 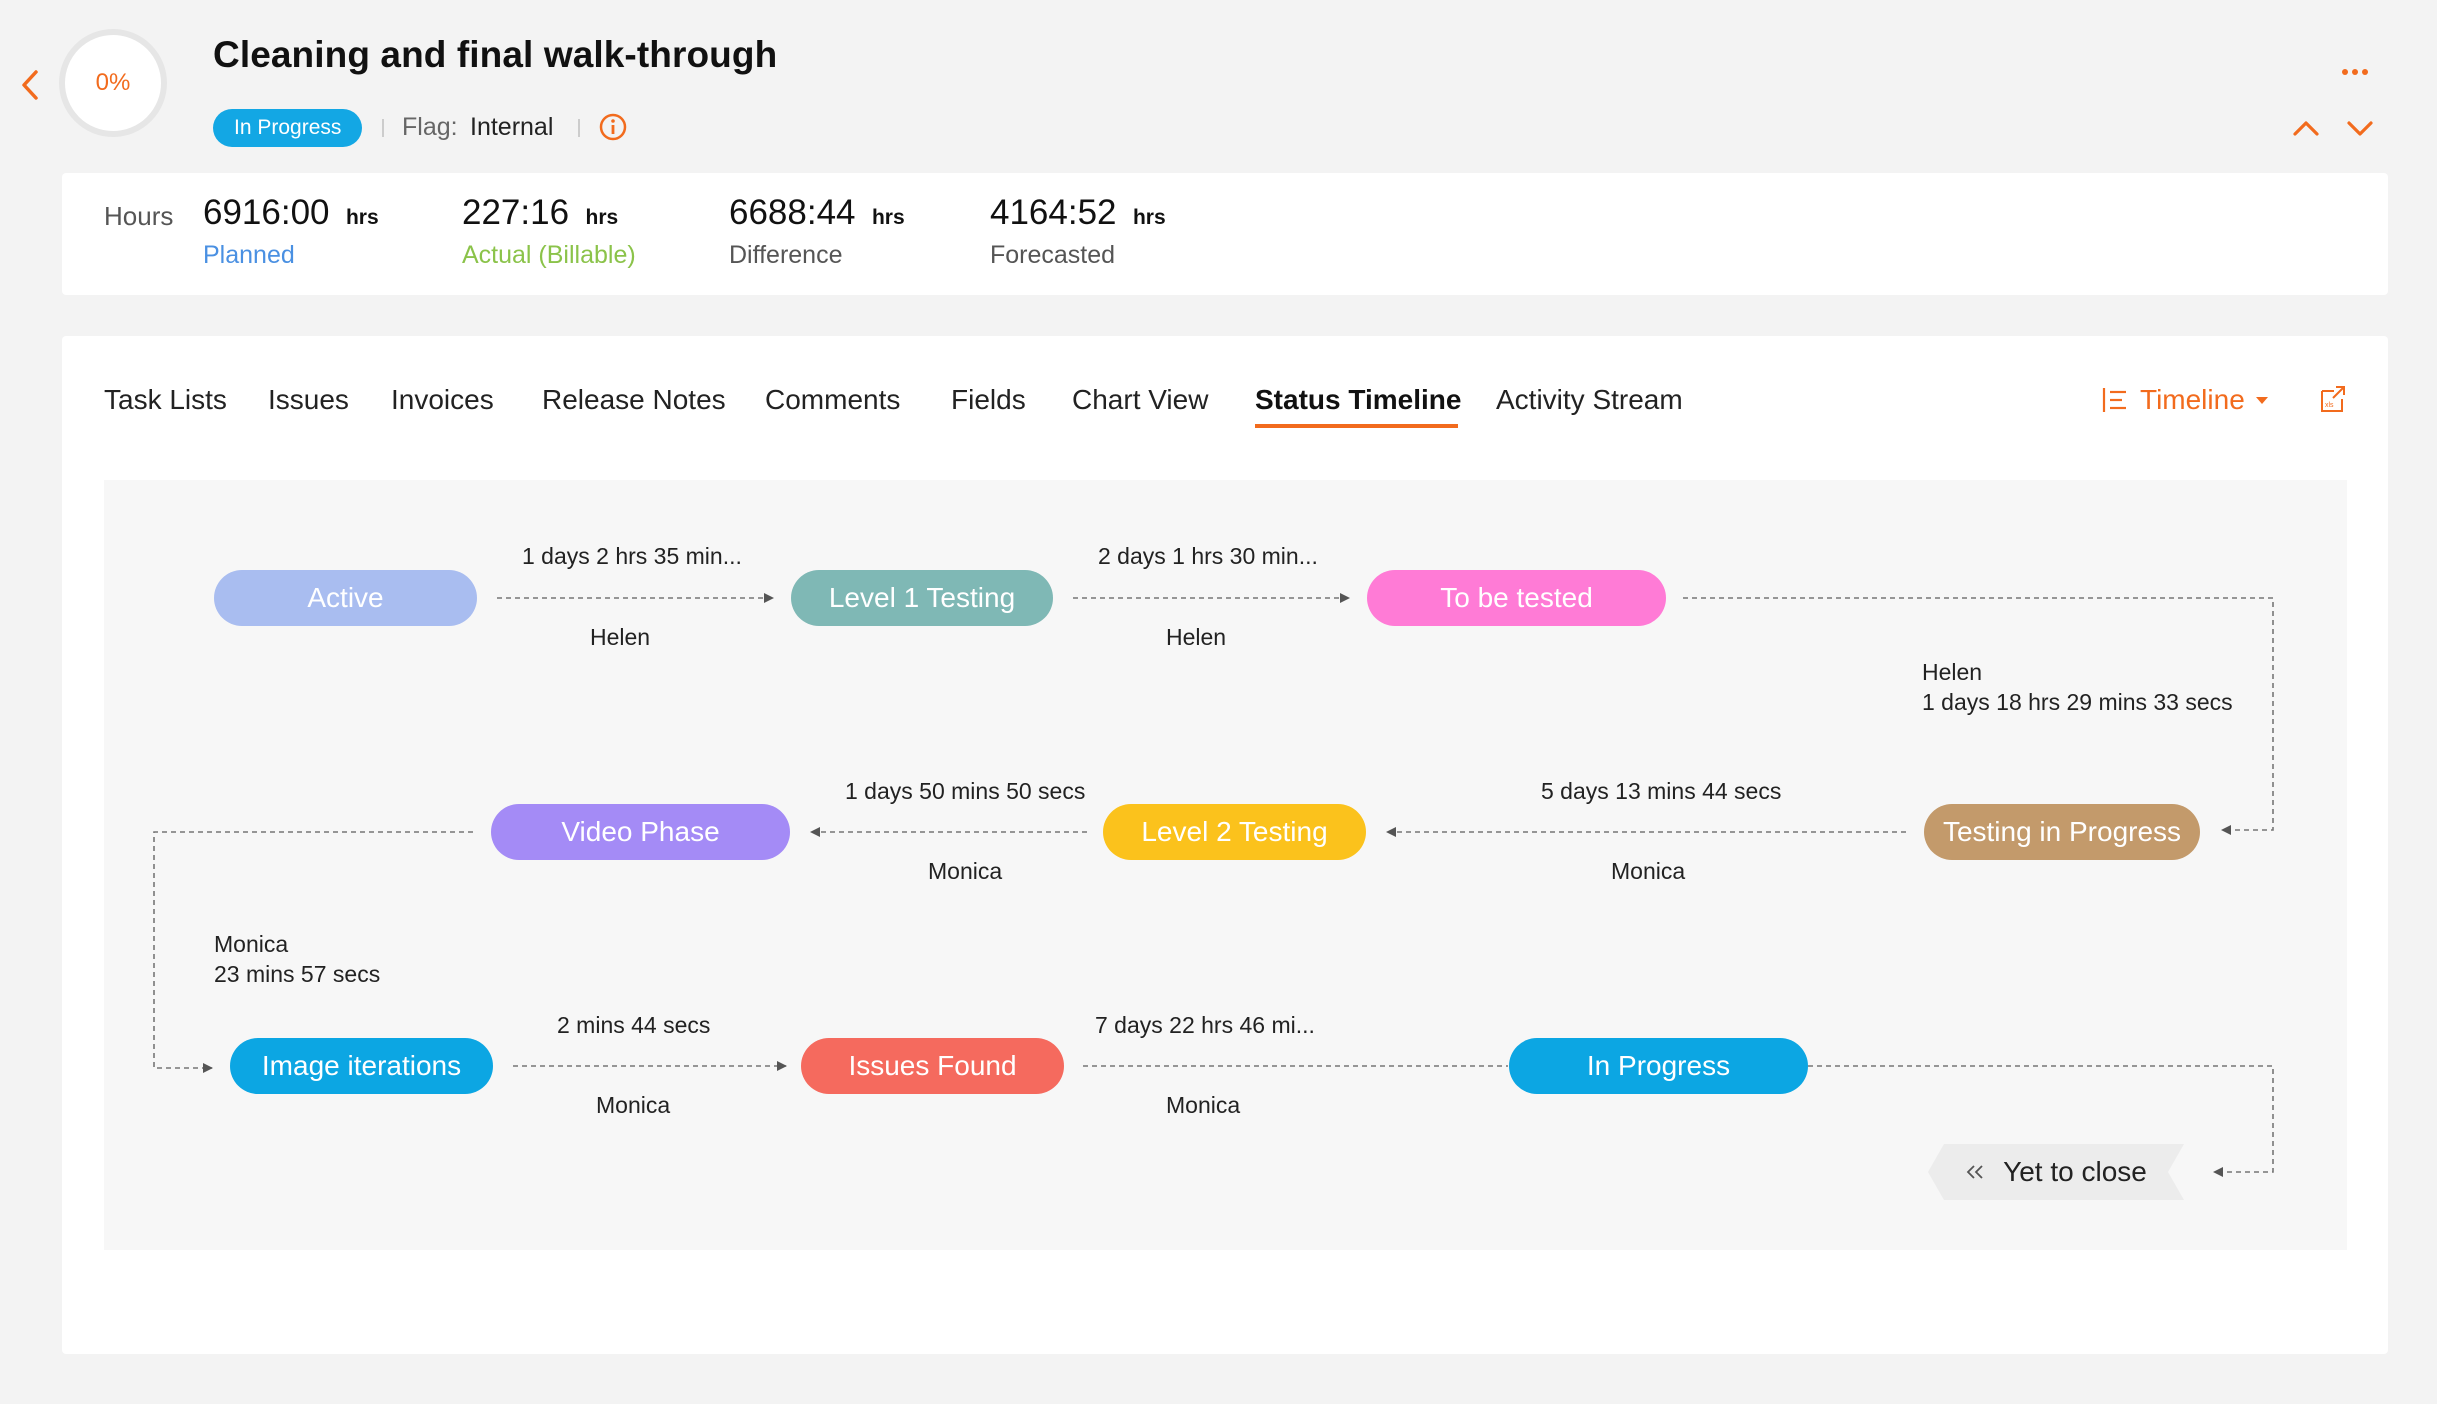 What do you see at coordinates (792, 212) in the screenshot?
I see `hours-value: 6688:44` at bounding box center [792, 212].